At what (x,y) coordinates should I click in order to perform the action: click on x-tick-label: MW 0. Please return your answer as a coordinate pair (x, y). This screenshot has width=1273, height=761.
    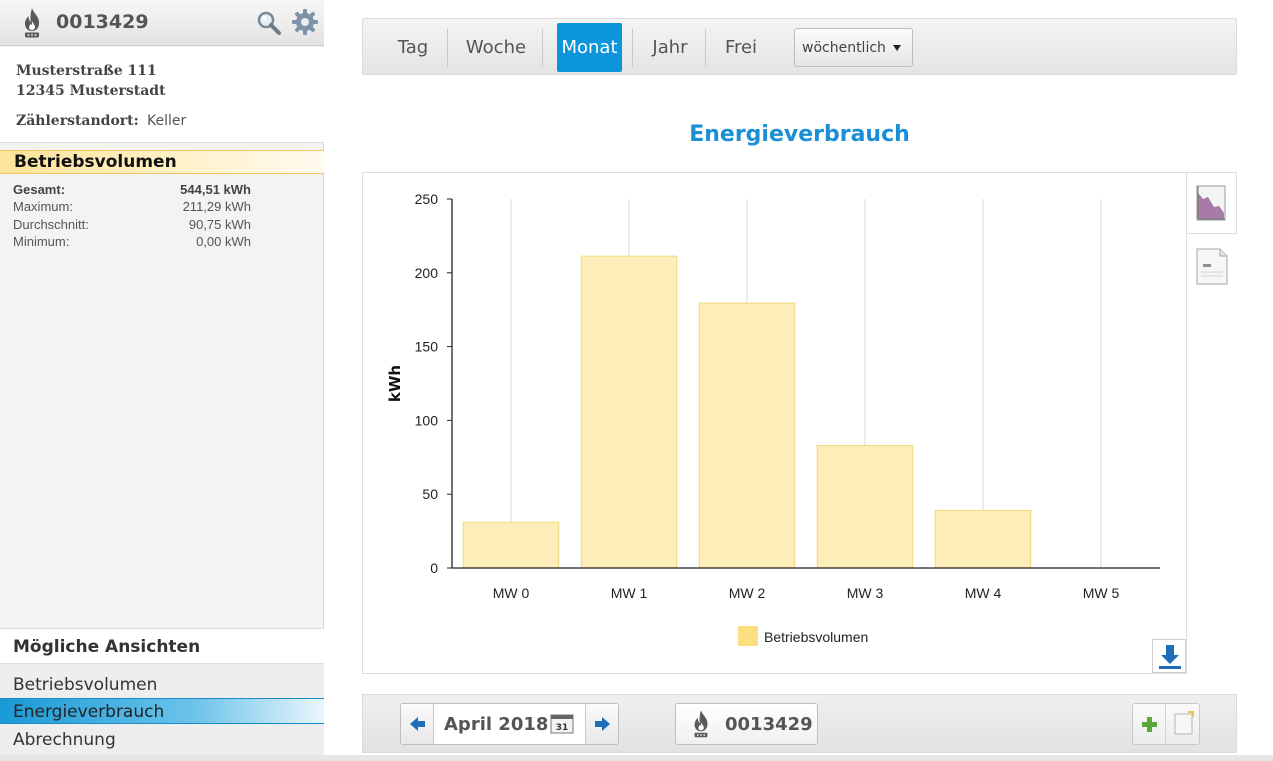
    Looking at the image, I should click on (511, 593).